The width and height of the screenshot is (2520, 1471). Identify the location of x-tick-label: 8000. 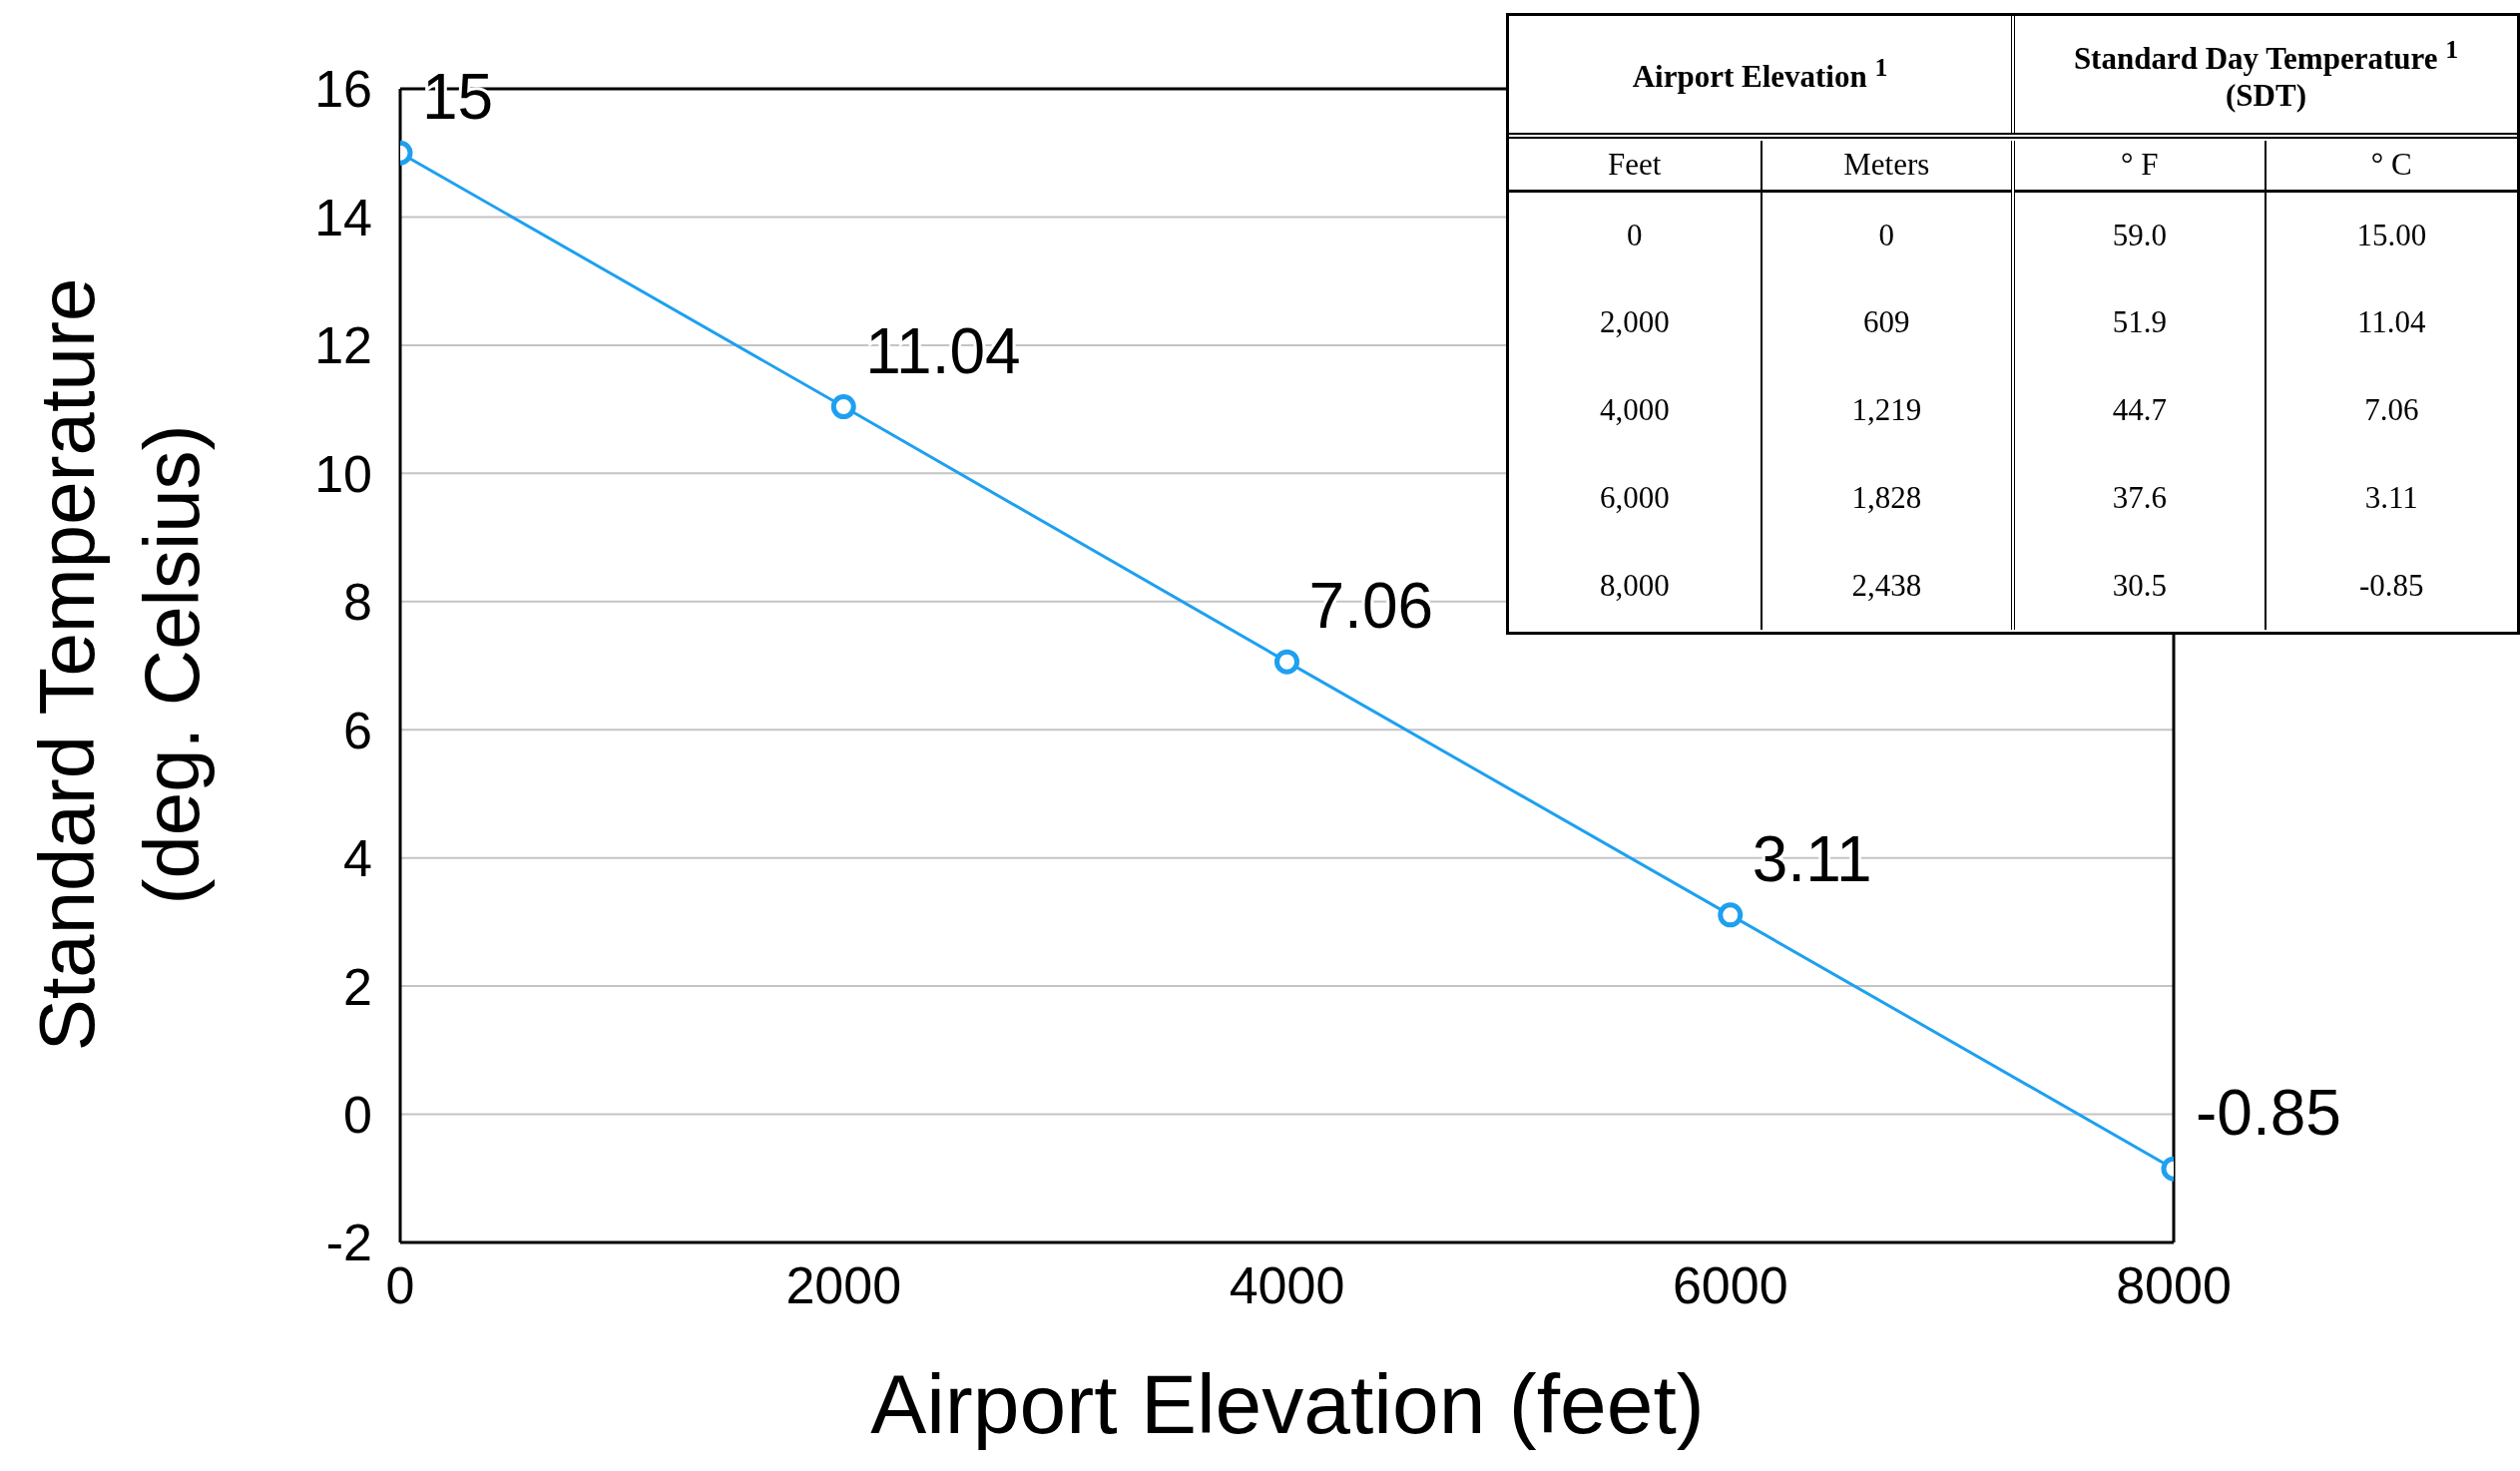
(2174, 1284).